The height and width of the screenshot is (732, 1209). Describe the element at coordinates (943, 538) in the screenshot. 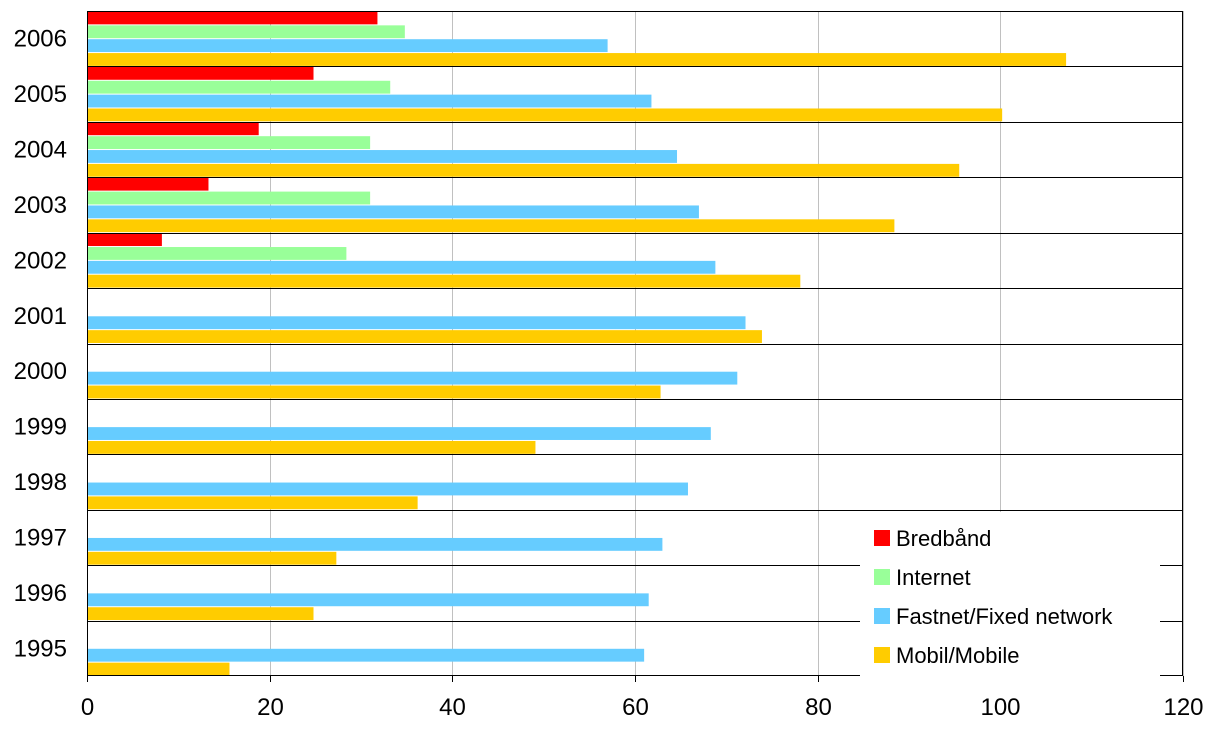

I see `legend-label: Bredbånd` at that location.